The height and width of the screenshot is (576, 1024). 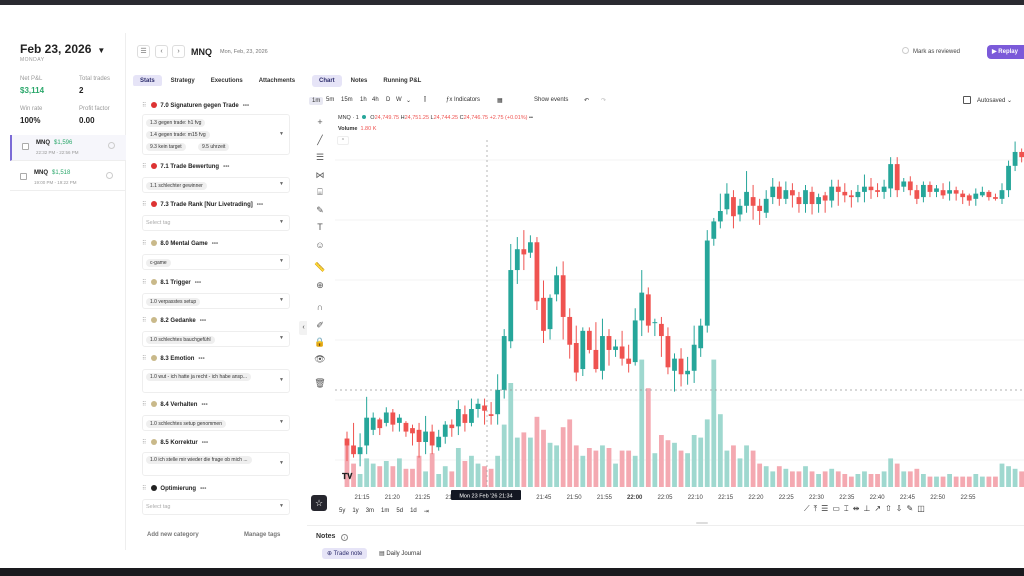 What do you see at coordinates (277, 81) in the screenshot?
I see `tab-attachments: Attachments` at bounding box center [277, 81].